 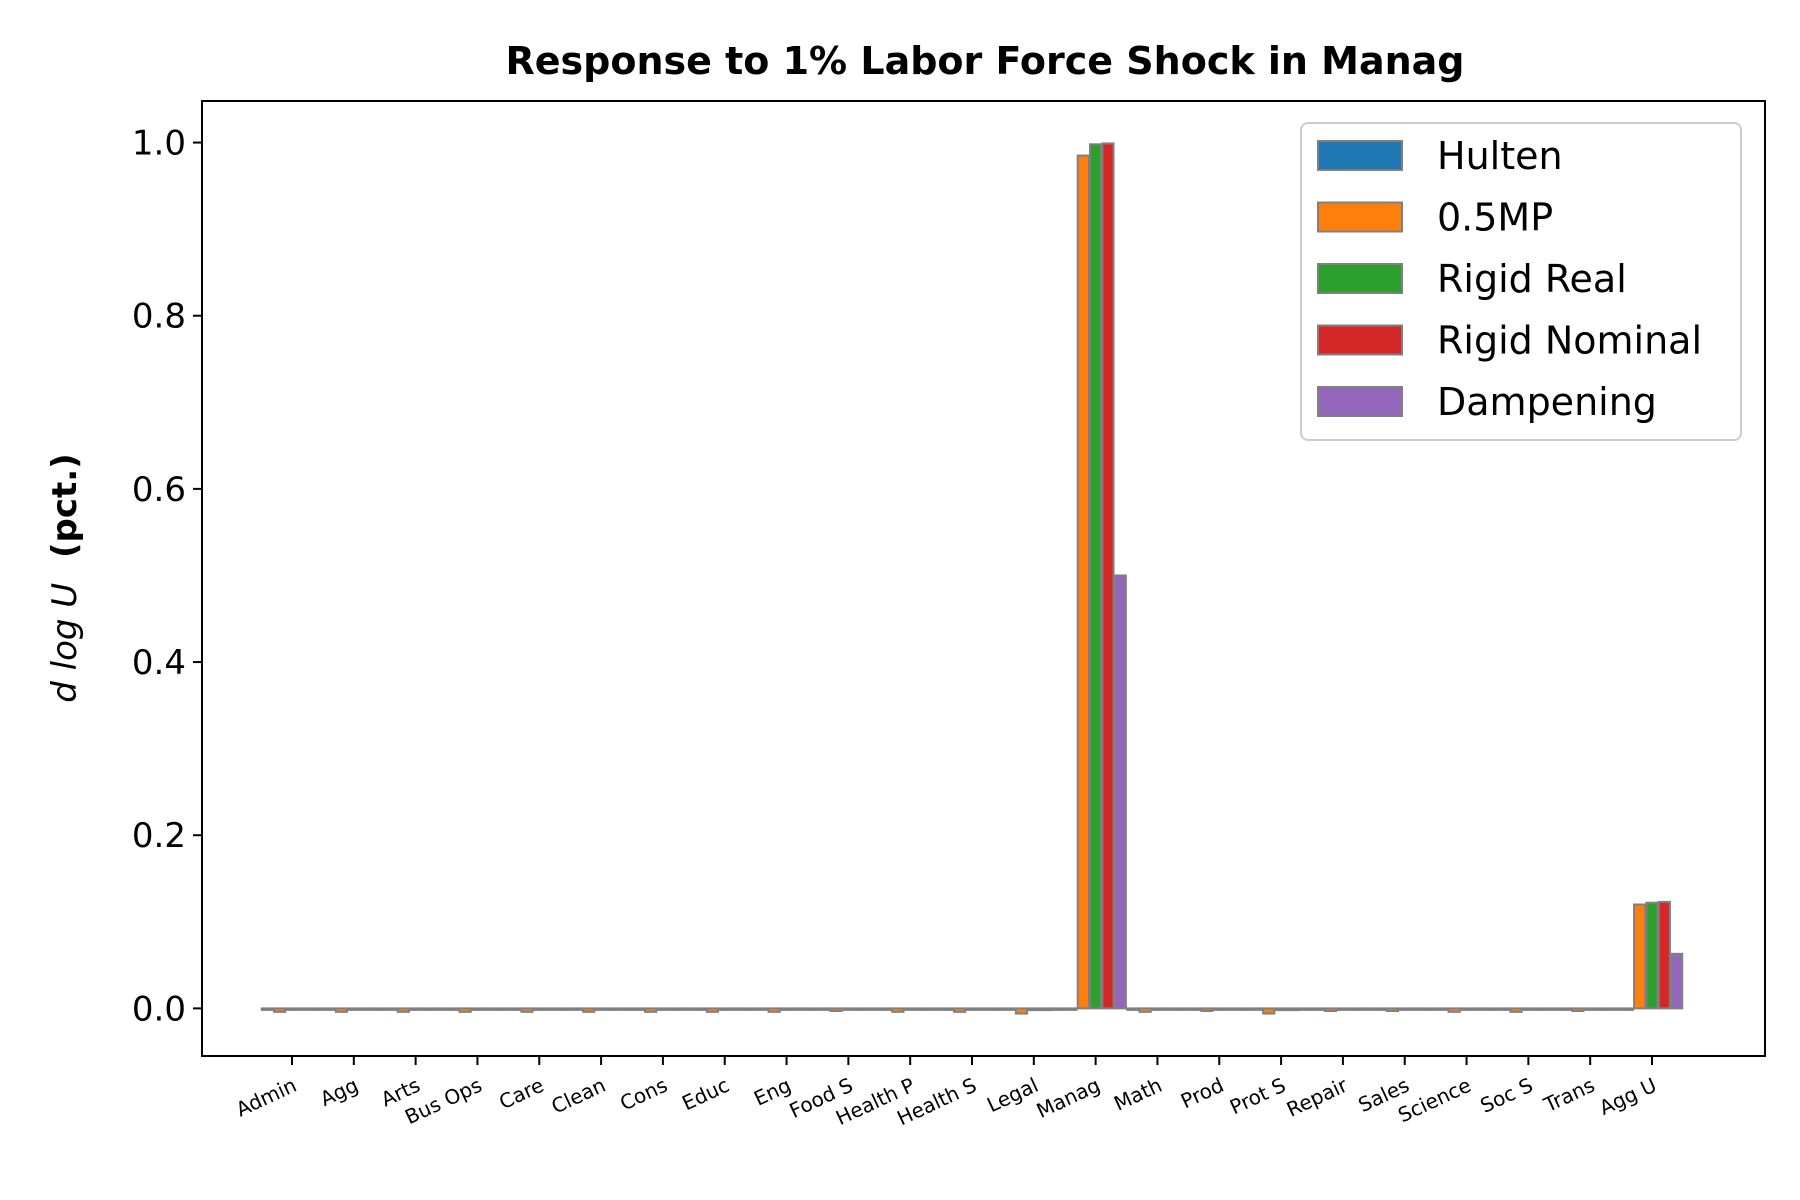 I want to click on bar-rigid-real-agg, so click(x=354, y=1009).